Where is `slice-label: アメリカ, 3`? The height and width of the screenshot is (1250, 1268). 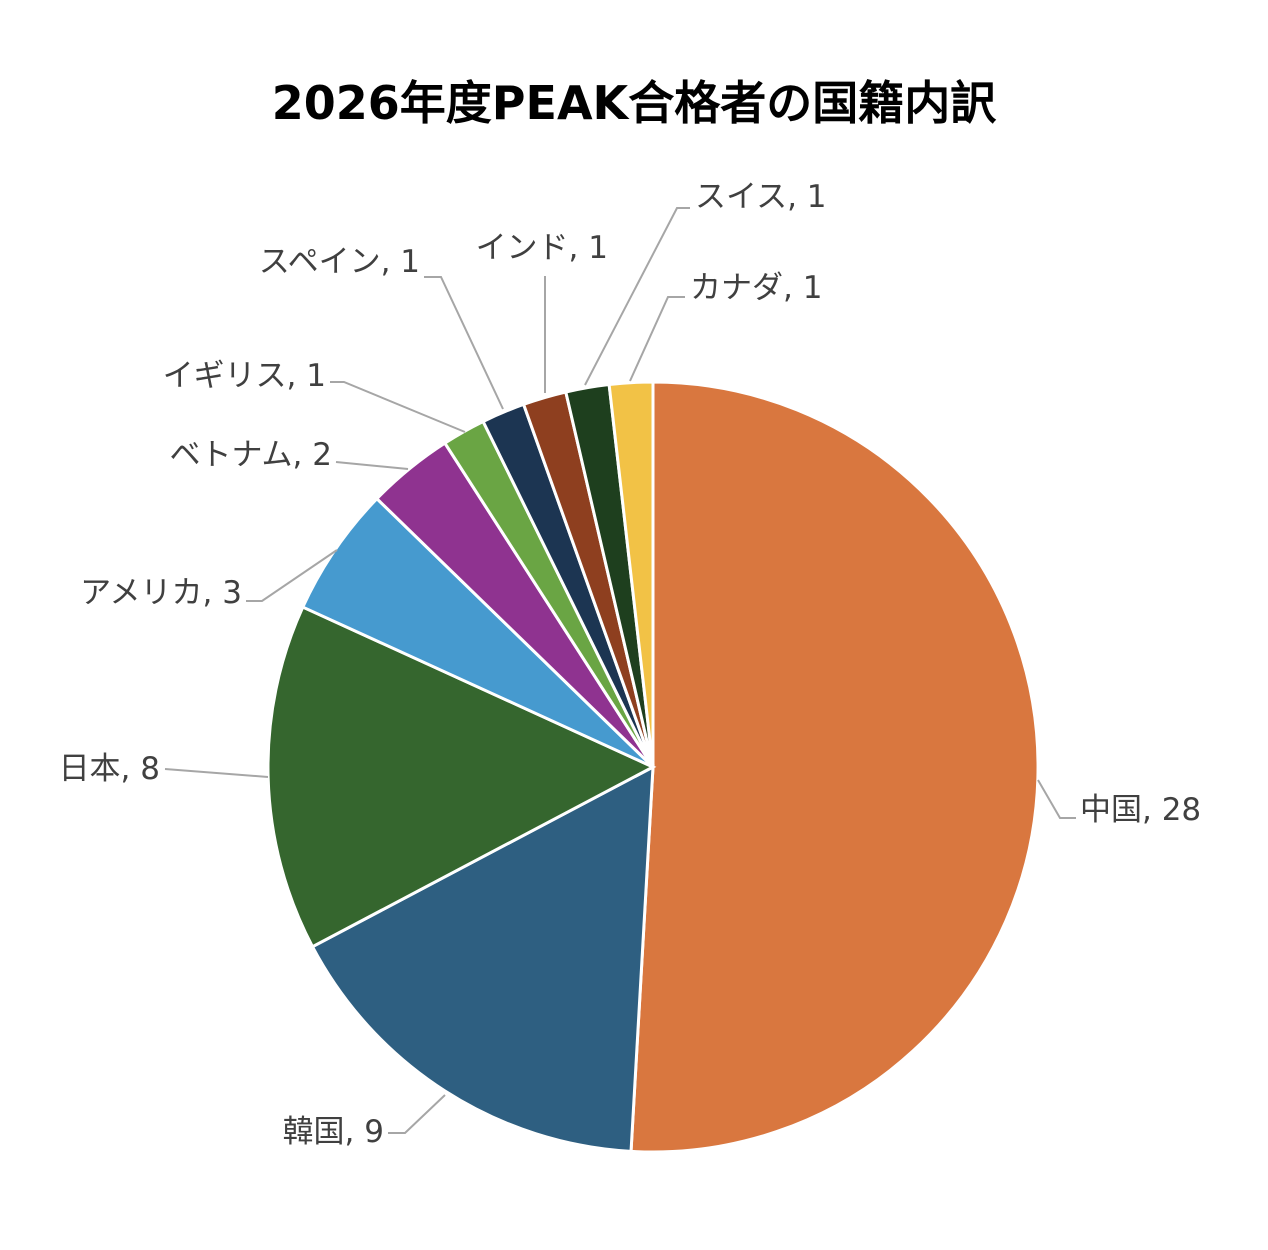
slice-label: アメリカ, 3 is located at coordinates (161, 593).